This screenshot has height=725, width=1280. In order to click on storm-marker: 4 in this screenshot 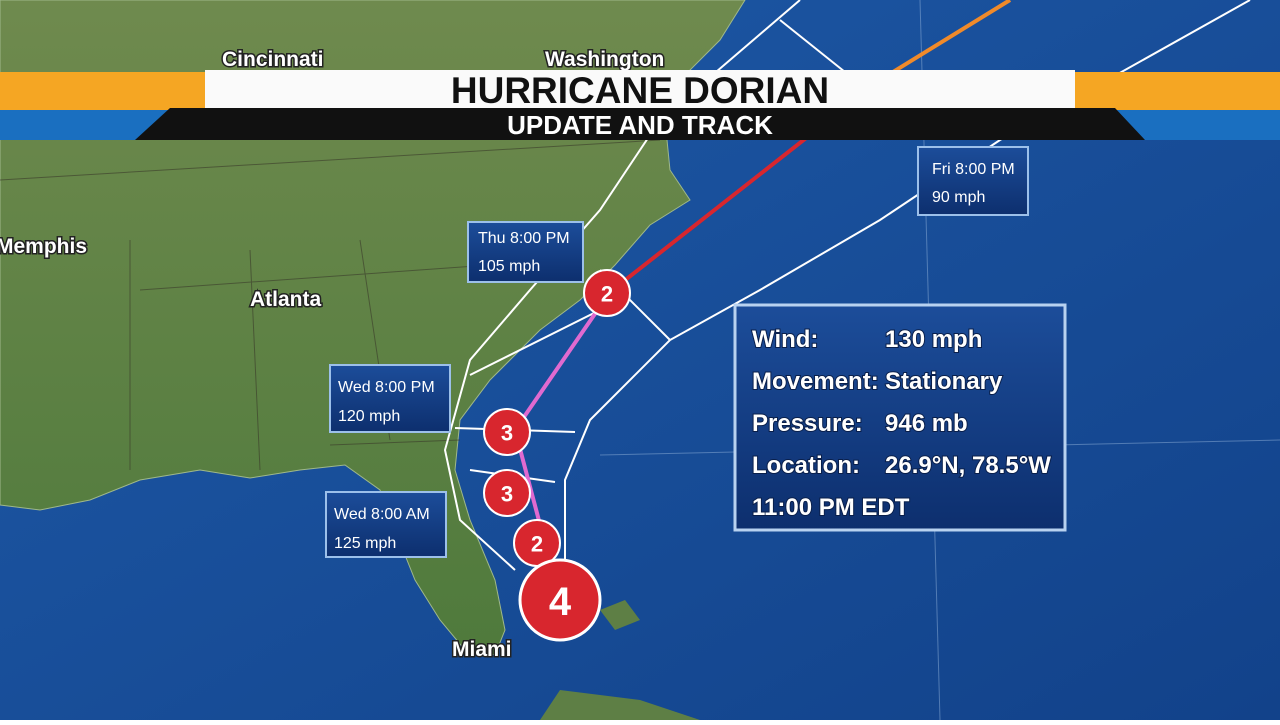, I will do `click(560, 600)`.